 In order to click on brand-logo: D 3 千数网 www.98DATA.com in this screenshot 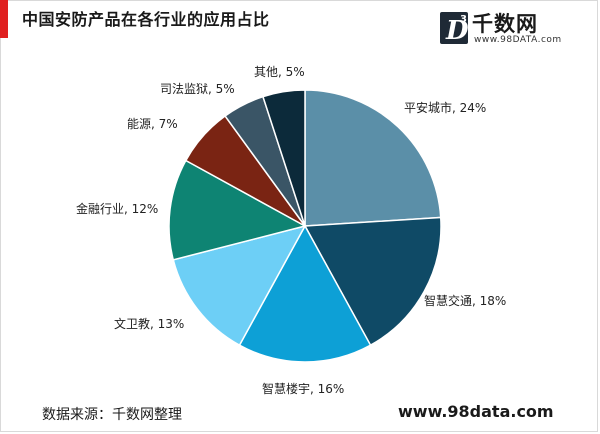, I will do `click(513, 30)`.